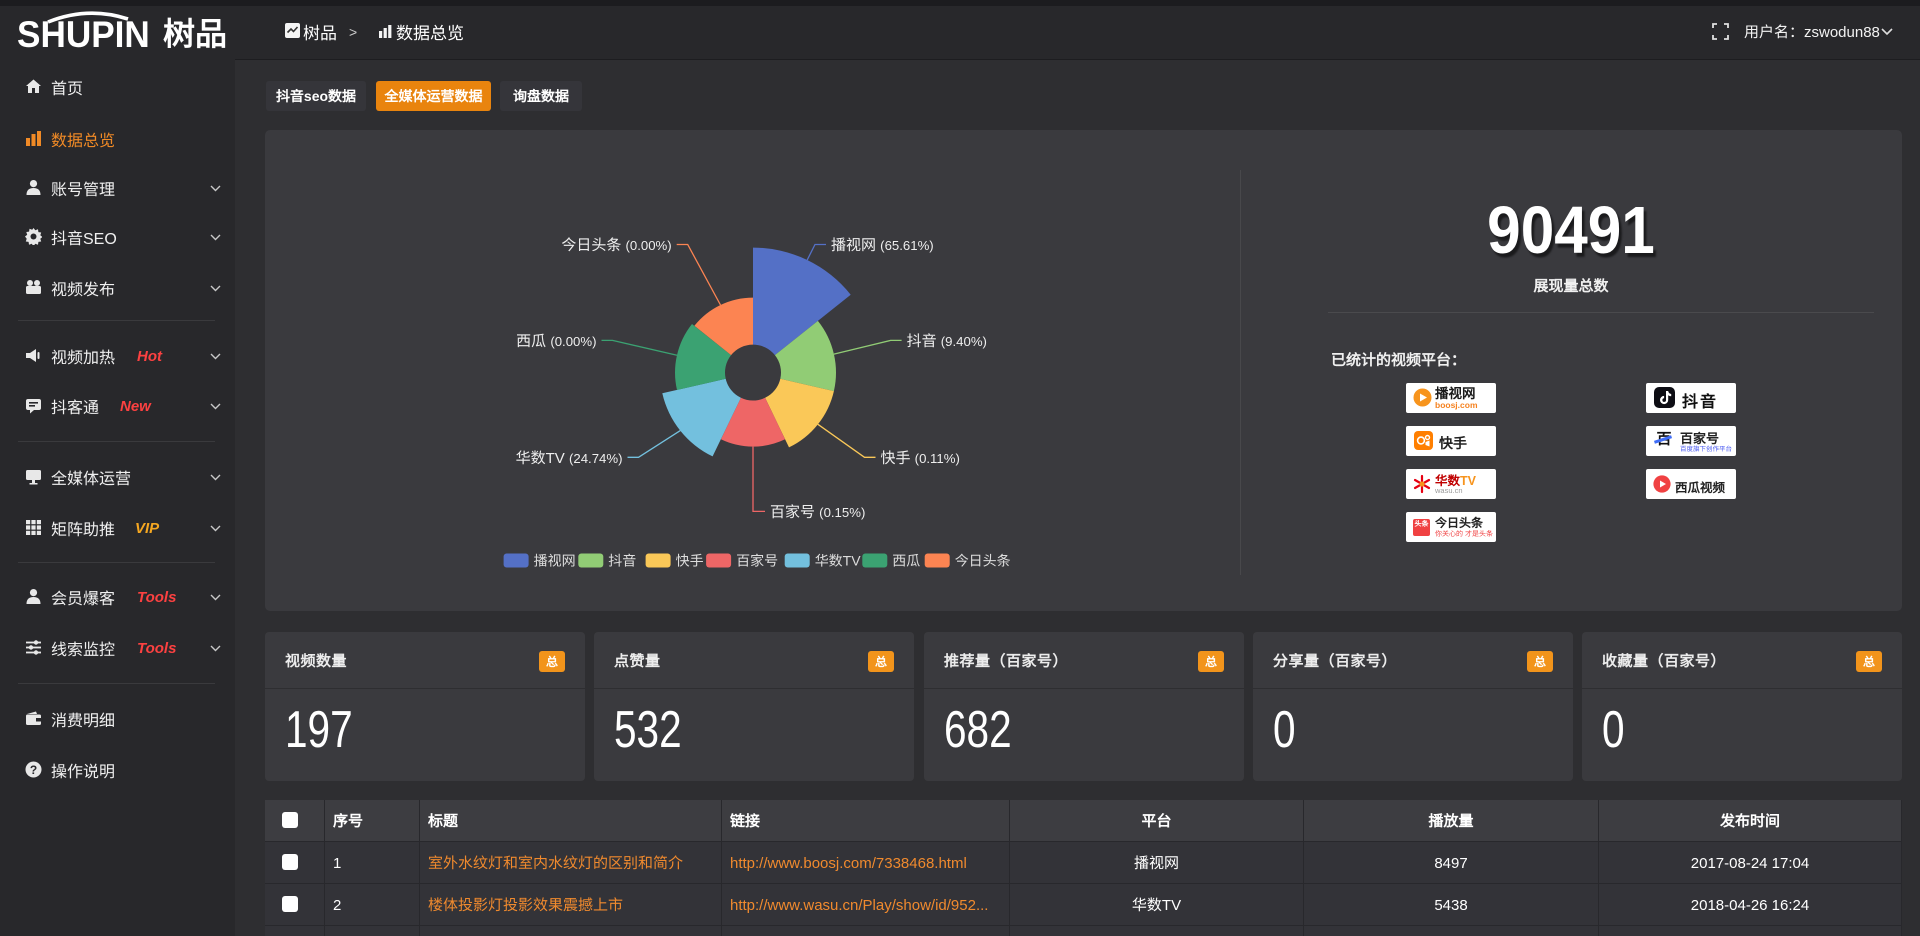  What do you see at coordinates (622, 561) in the screenshot?
I see `svg-text: 抖音` at bounding box center [622, 561].